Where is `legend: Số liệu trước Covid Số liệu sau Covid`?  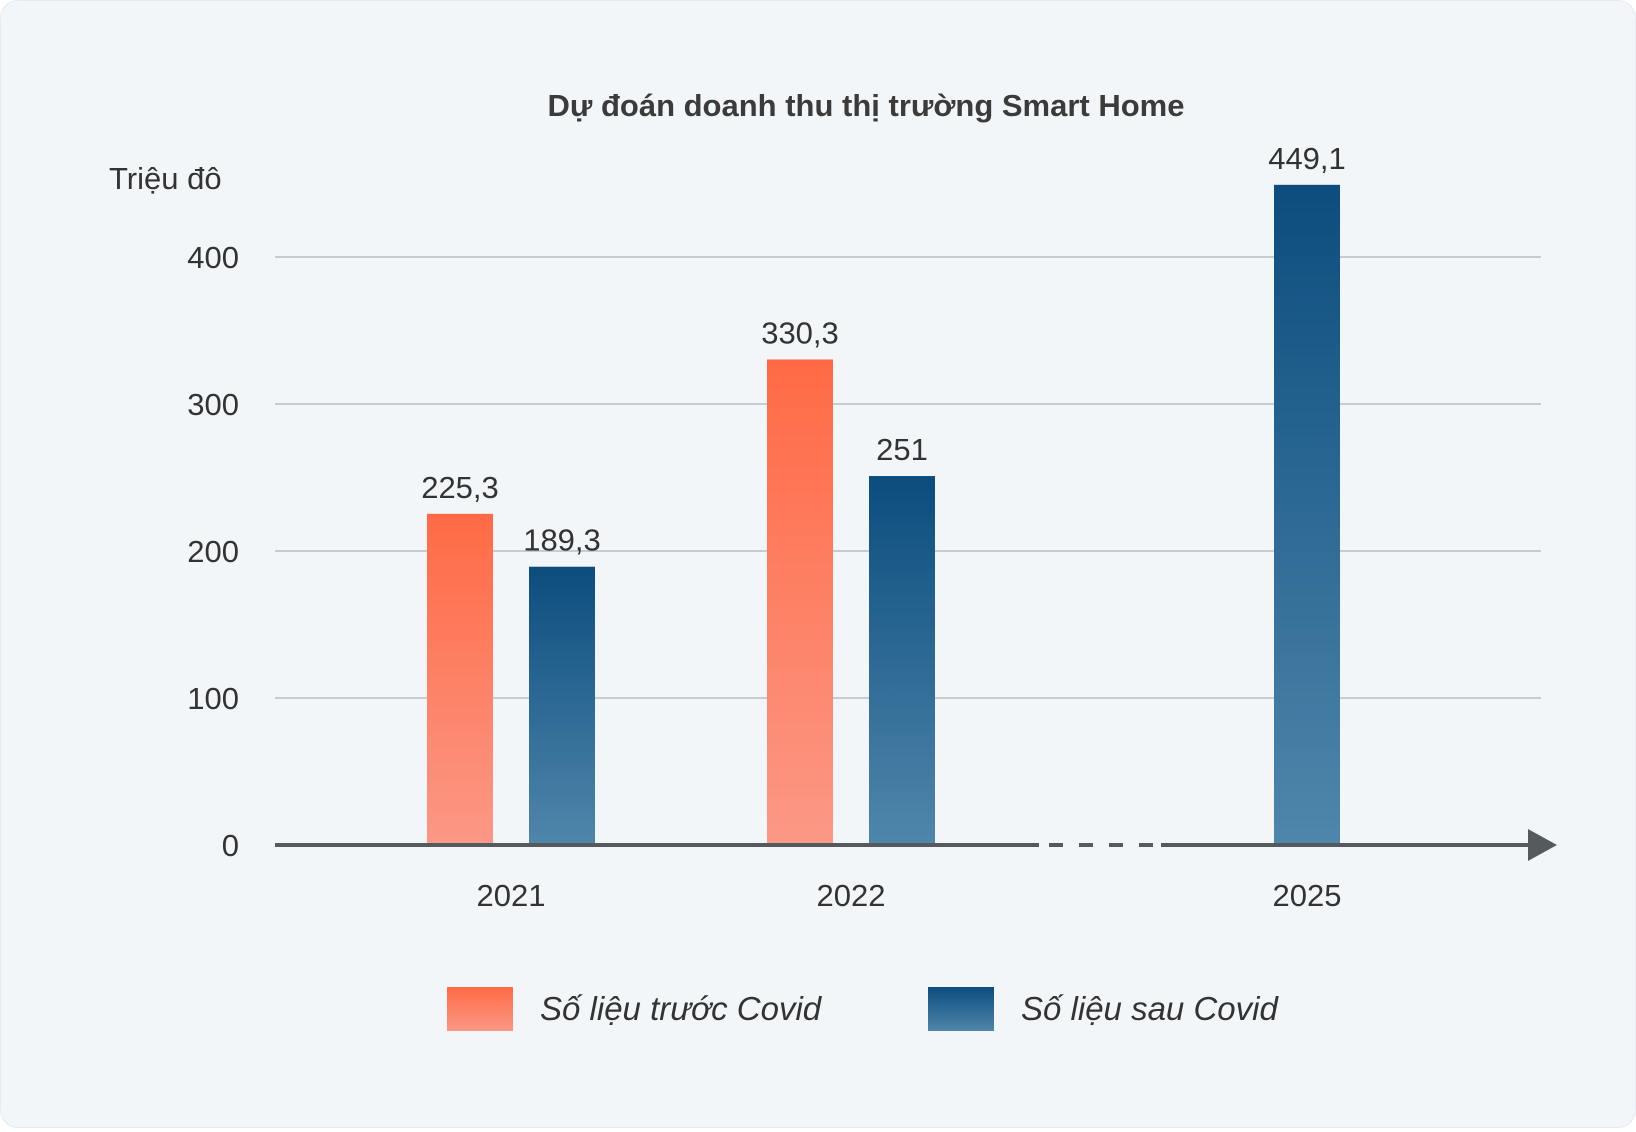 legend: Số liệu trước Covid Số liệu sau Covid is located at coordinates (863, 1009).